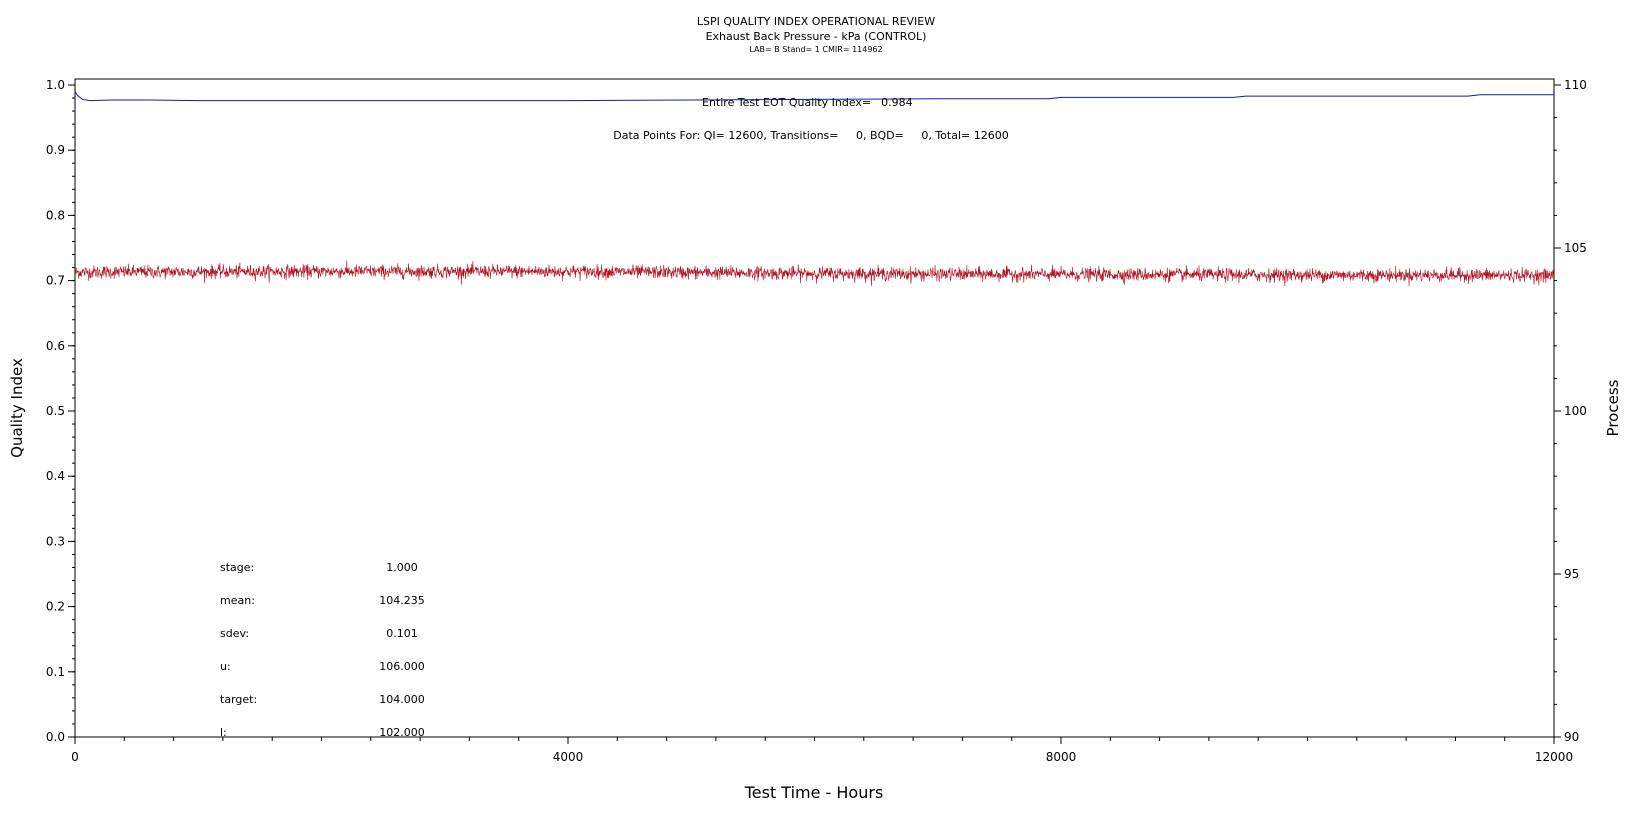 This screenshot has height=819, width=1632. What do you see at coordinates (1575, 248) in the screenshot?
I see `y-right-tick-label: 105` at bounding box center [1575, 248].